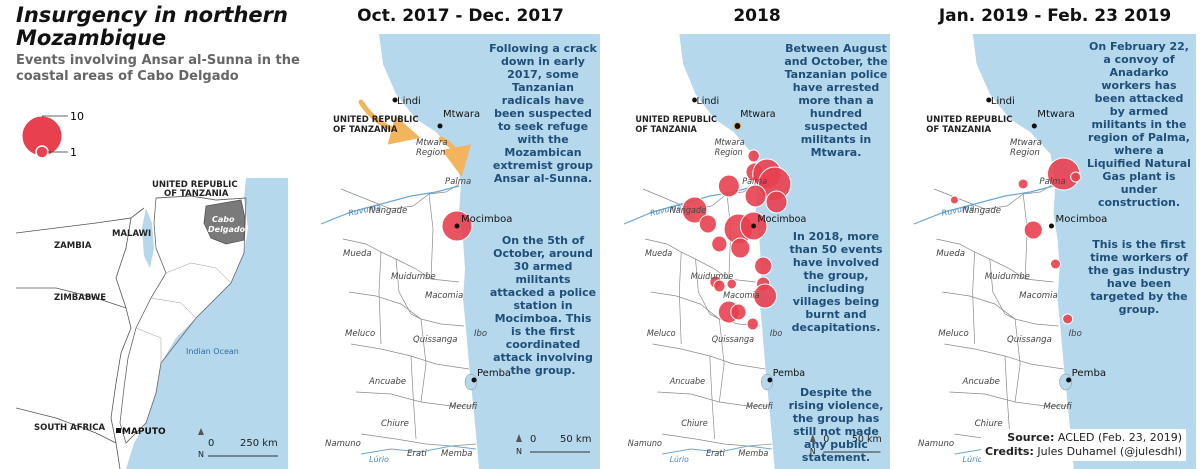 The width and height of the screenshot is (1200, 469). What do you see at coordinates (1009, 451) in the screenshot?
I see `credits-label: Credits:` at bounding box center [1009, 451].